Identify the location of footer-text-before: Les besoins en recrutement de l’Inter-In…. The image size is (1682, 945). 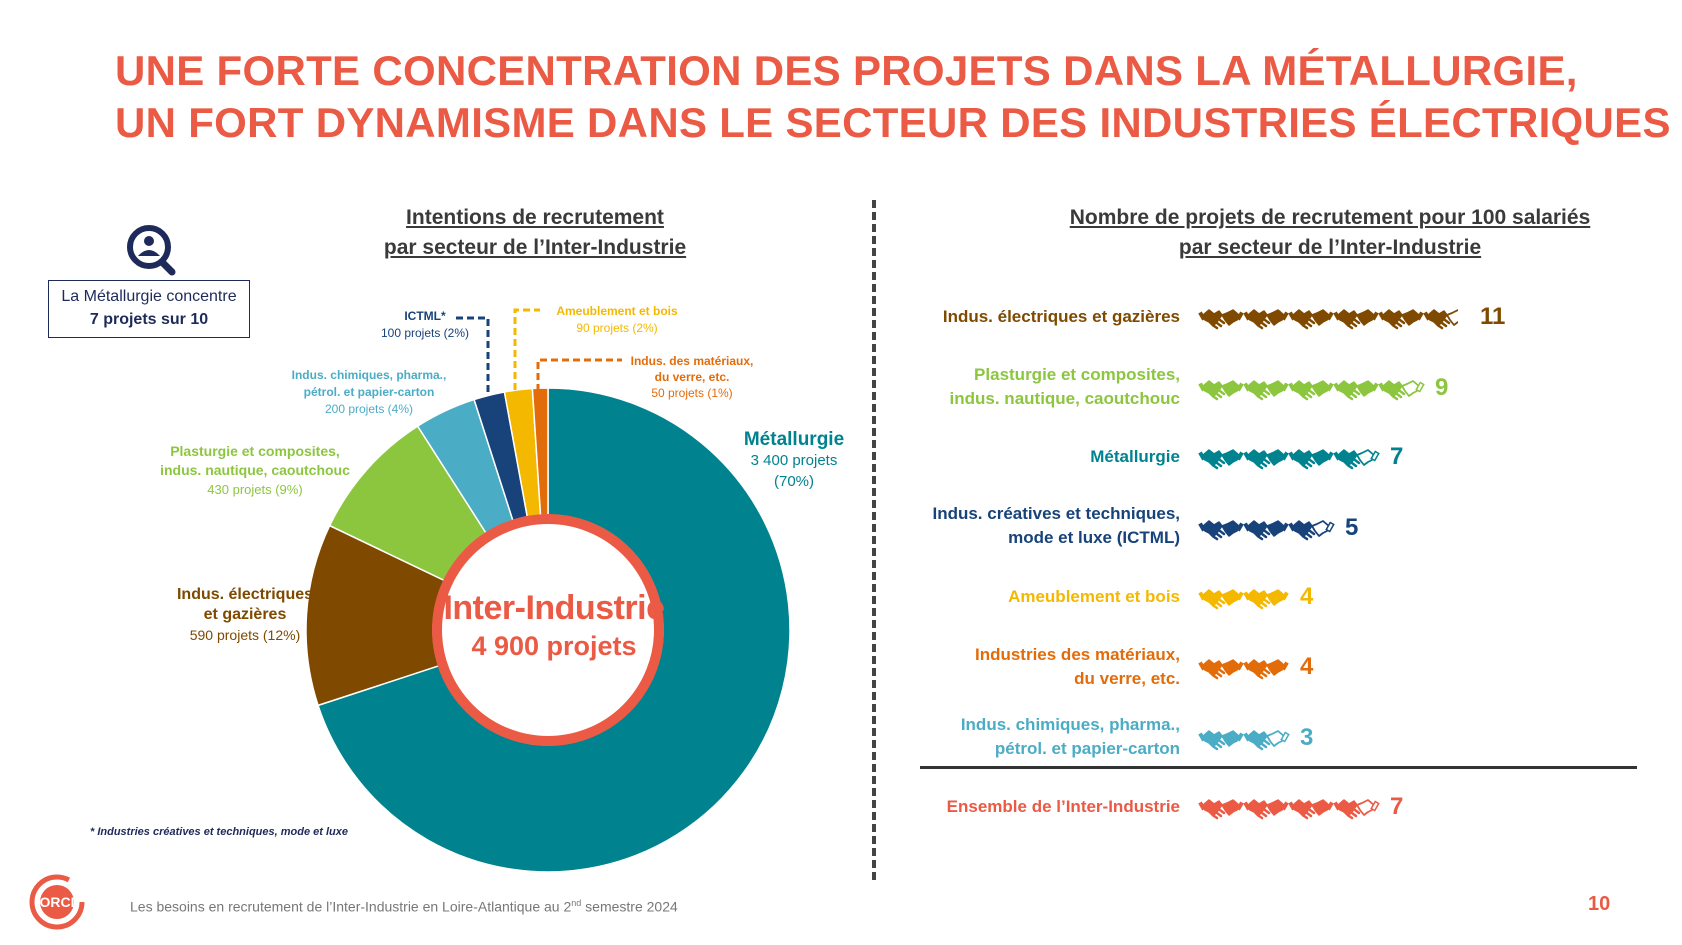
(351, 906).